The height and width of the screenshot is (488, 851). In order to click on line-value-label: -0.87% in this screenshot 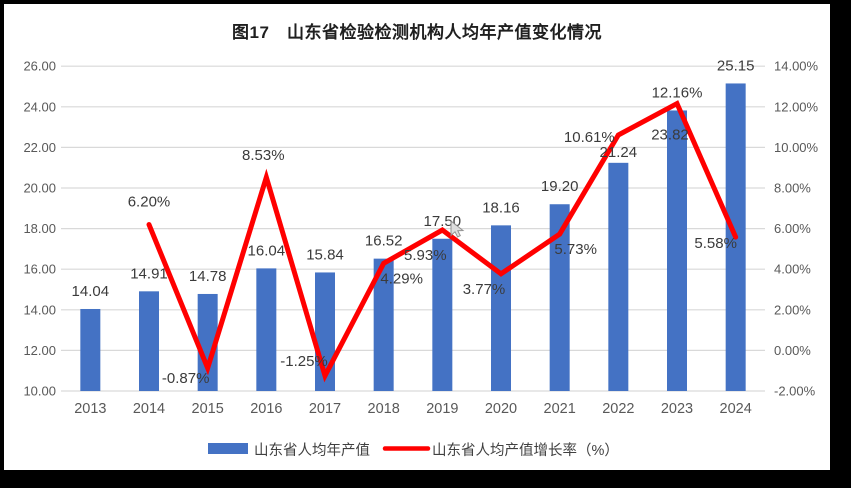, I will do `click(186, 378)`.